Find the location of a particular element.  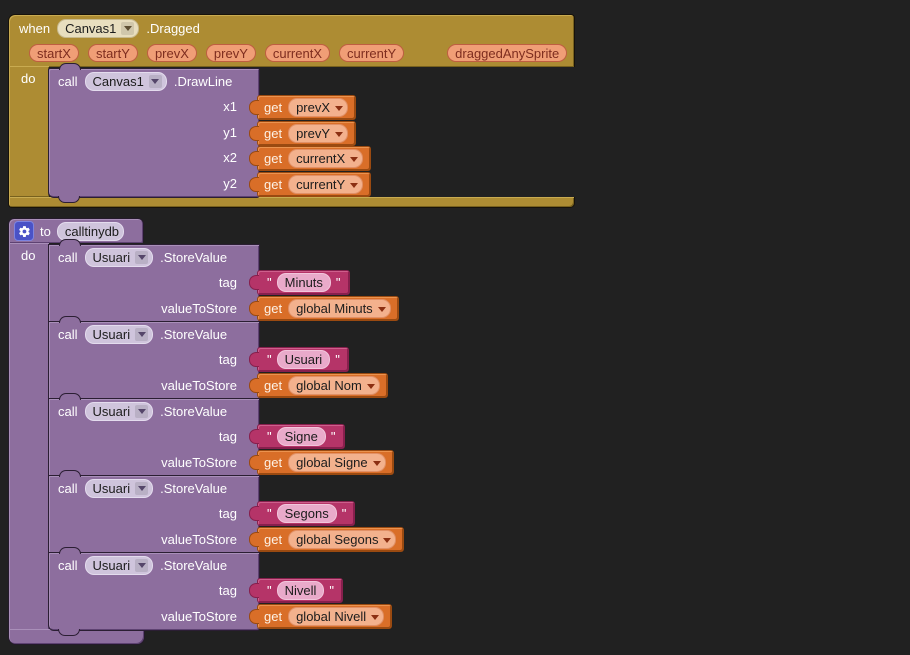

text-string-block: " Signe " is located at coordinates (297, 436).